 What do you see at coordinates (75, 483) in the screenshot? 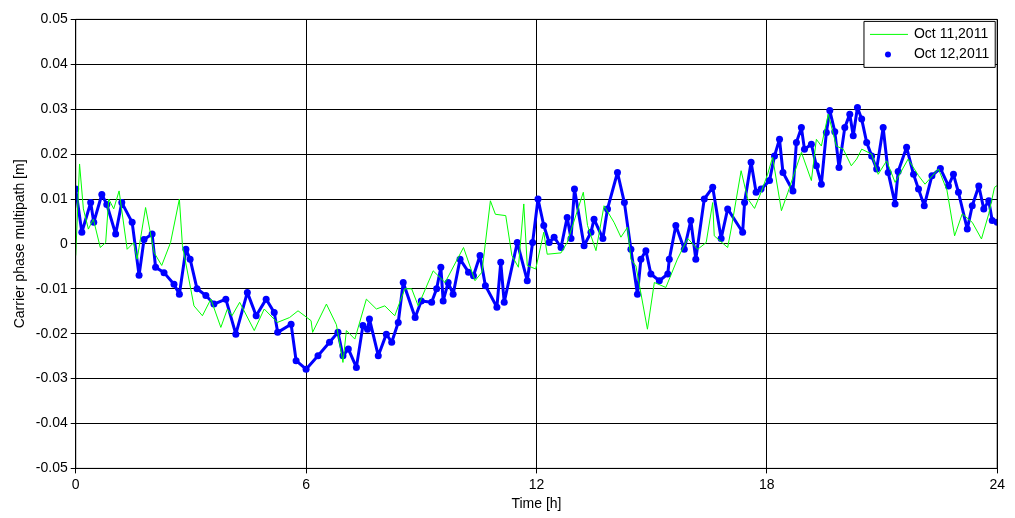
I see `x-tick-label: 0` at bounding box center [75, 483].